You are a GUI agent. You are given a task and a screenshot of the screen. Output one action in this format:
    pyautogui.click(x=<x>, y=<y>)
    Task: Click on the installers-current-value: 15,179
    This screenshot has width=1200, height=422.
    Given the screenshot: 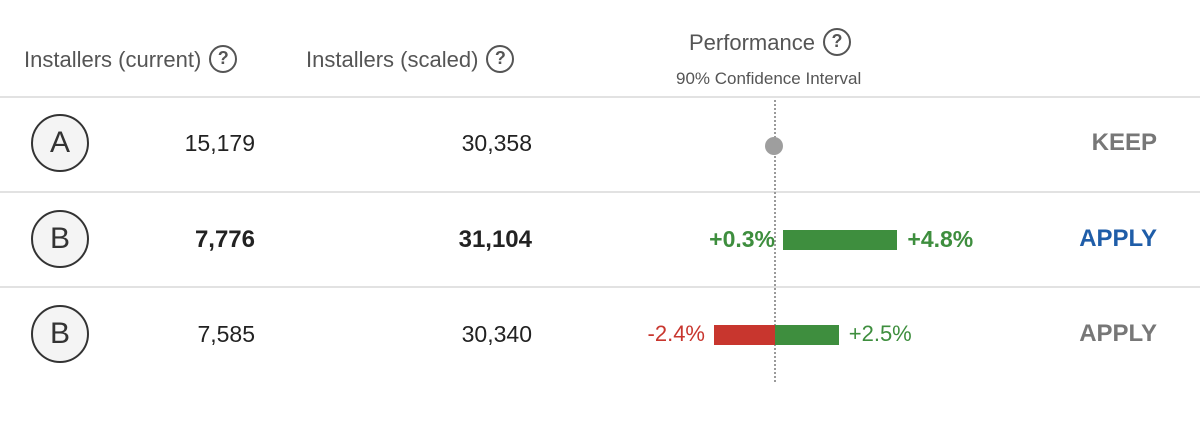 What is the action you would take?
    pyautogui.click(x=219, y=143)
    